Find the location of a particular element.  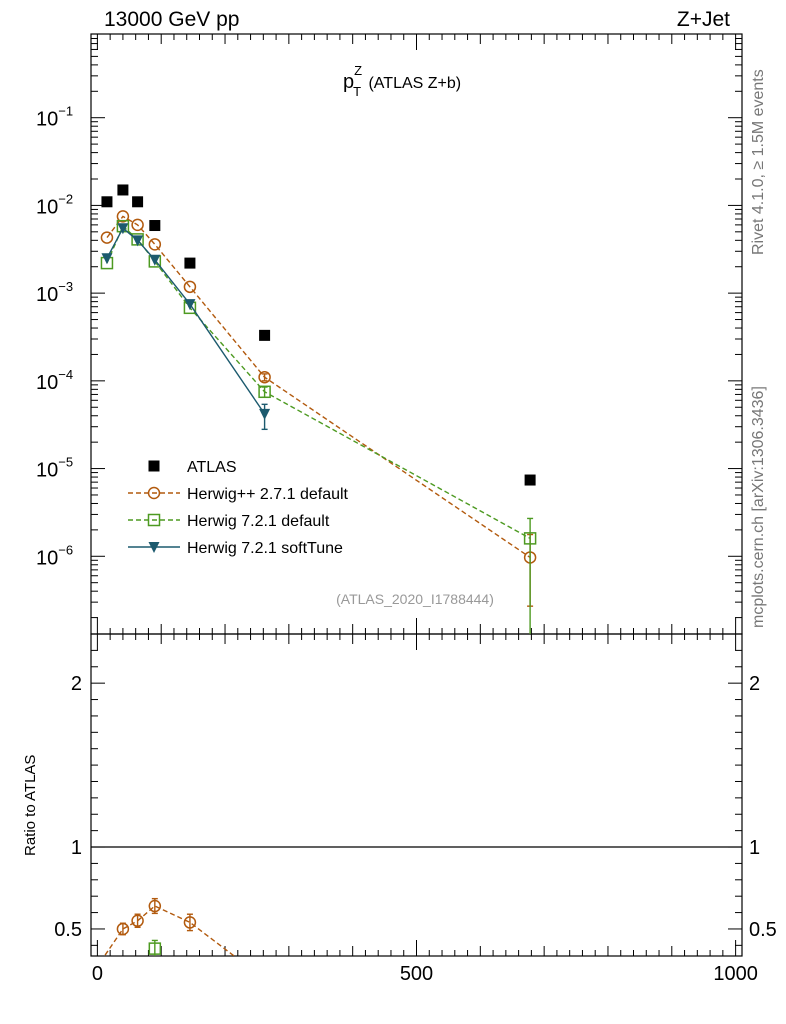

header-left-label: 13000 GeV pp is located at coordinates (172, 19).